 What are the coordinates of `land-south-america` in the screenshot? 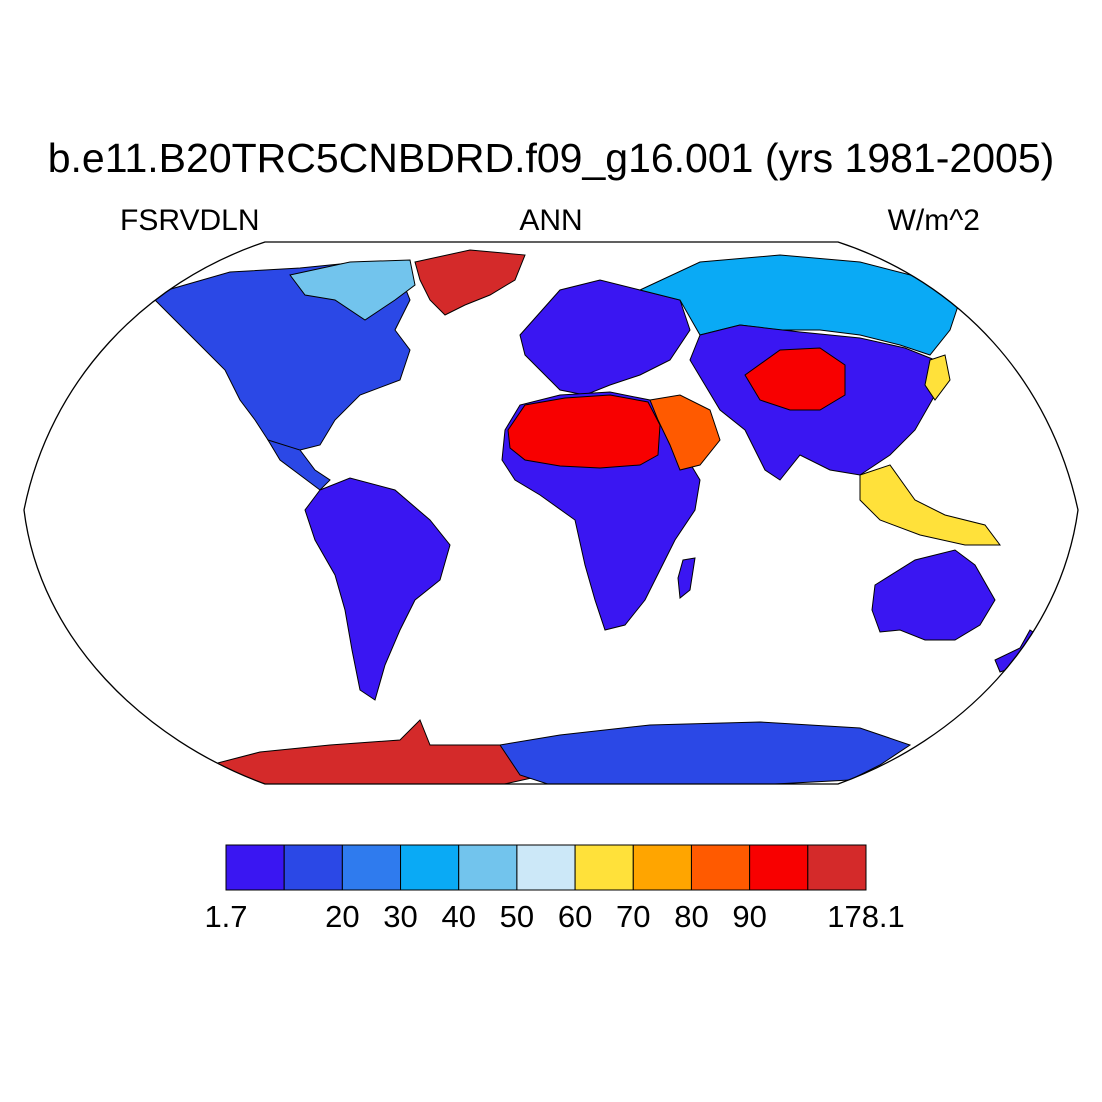 It's located at (377, 589).